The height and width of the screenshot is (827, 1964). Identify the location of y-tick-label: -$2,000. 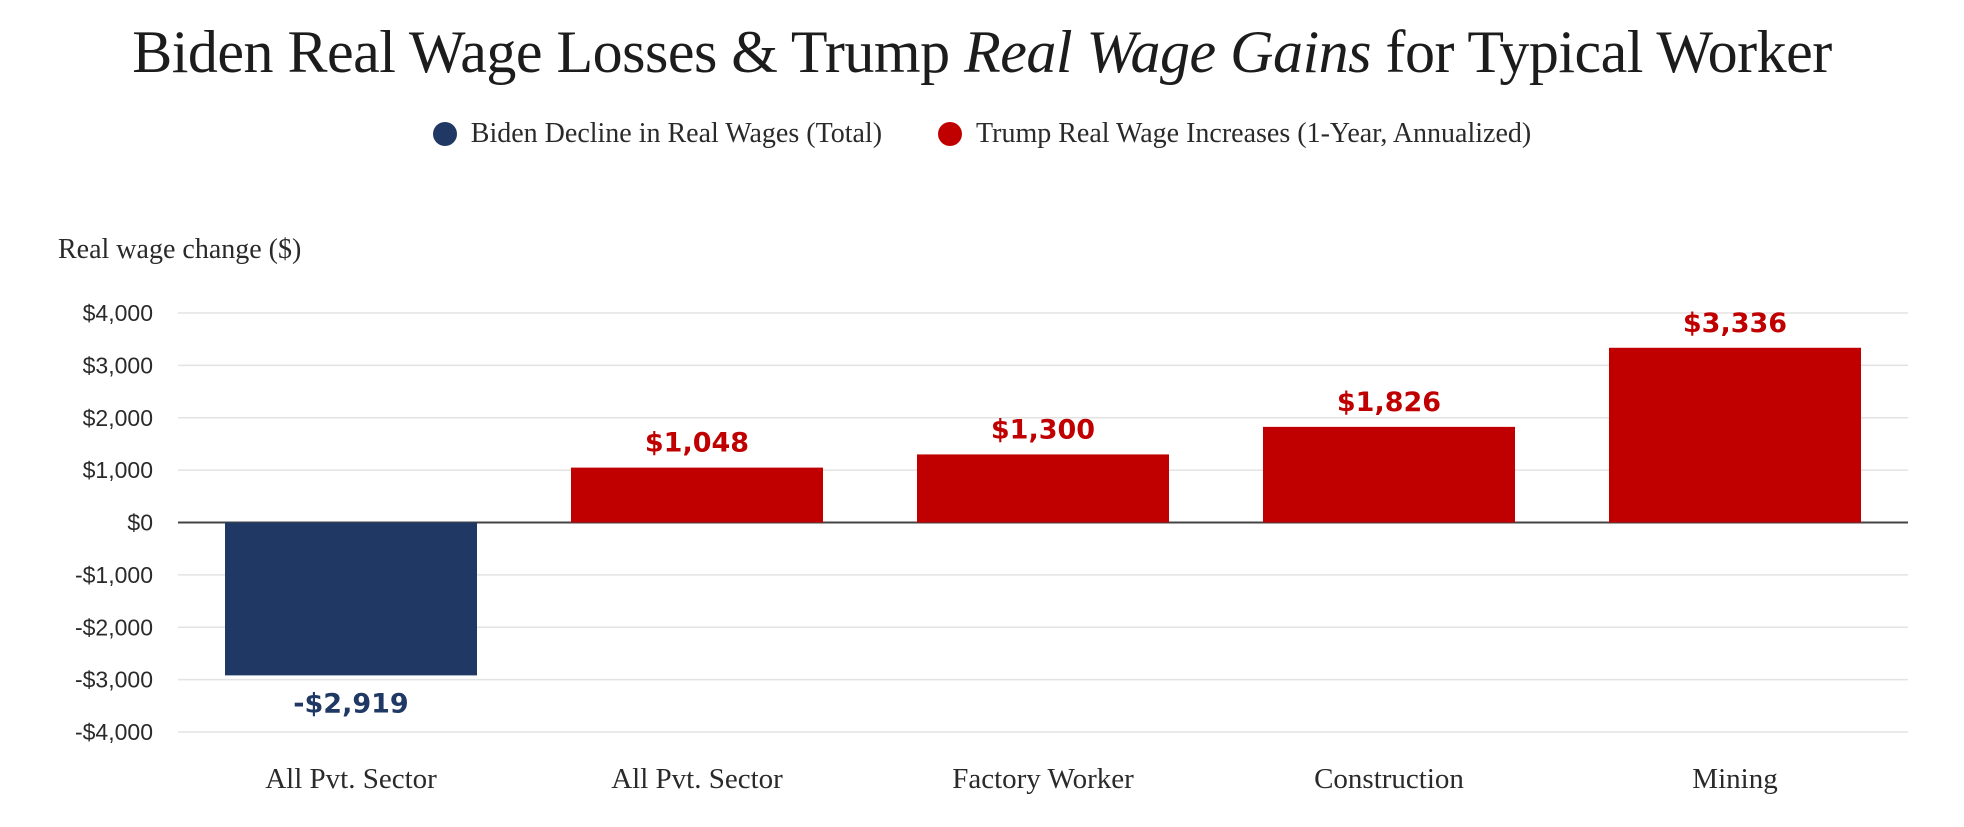
(114, 627).